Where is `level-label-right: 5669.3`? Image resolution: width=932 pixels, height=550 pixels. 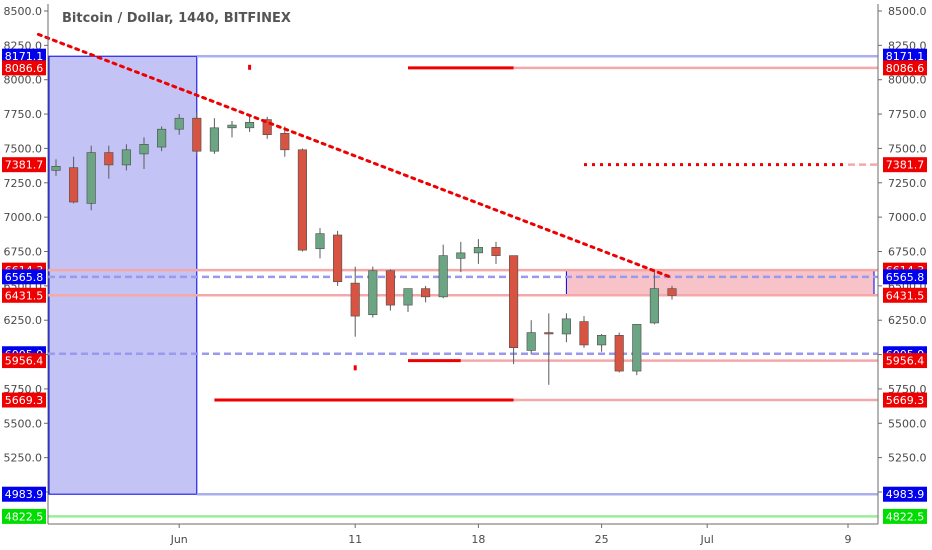 level-label-right: 5669.3 is located at coordinates (905, 400).